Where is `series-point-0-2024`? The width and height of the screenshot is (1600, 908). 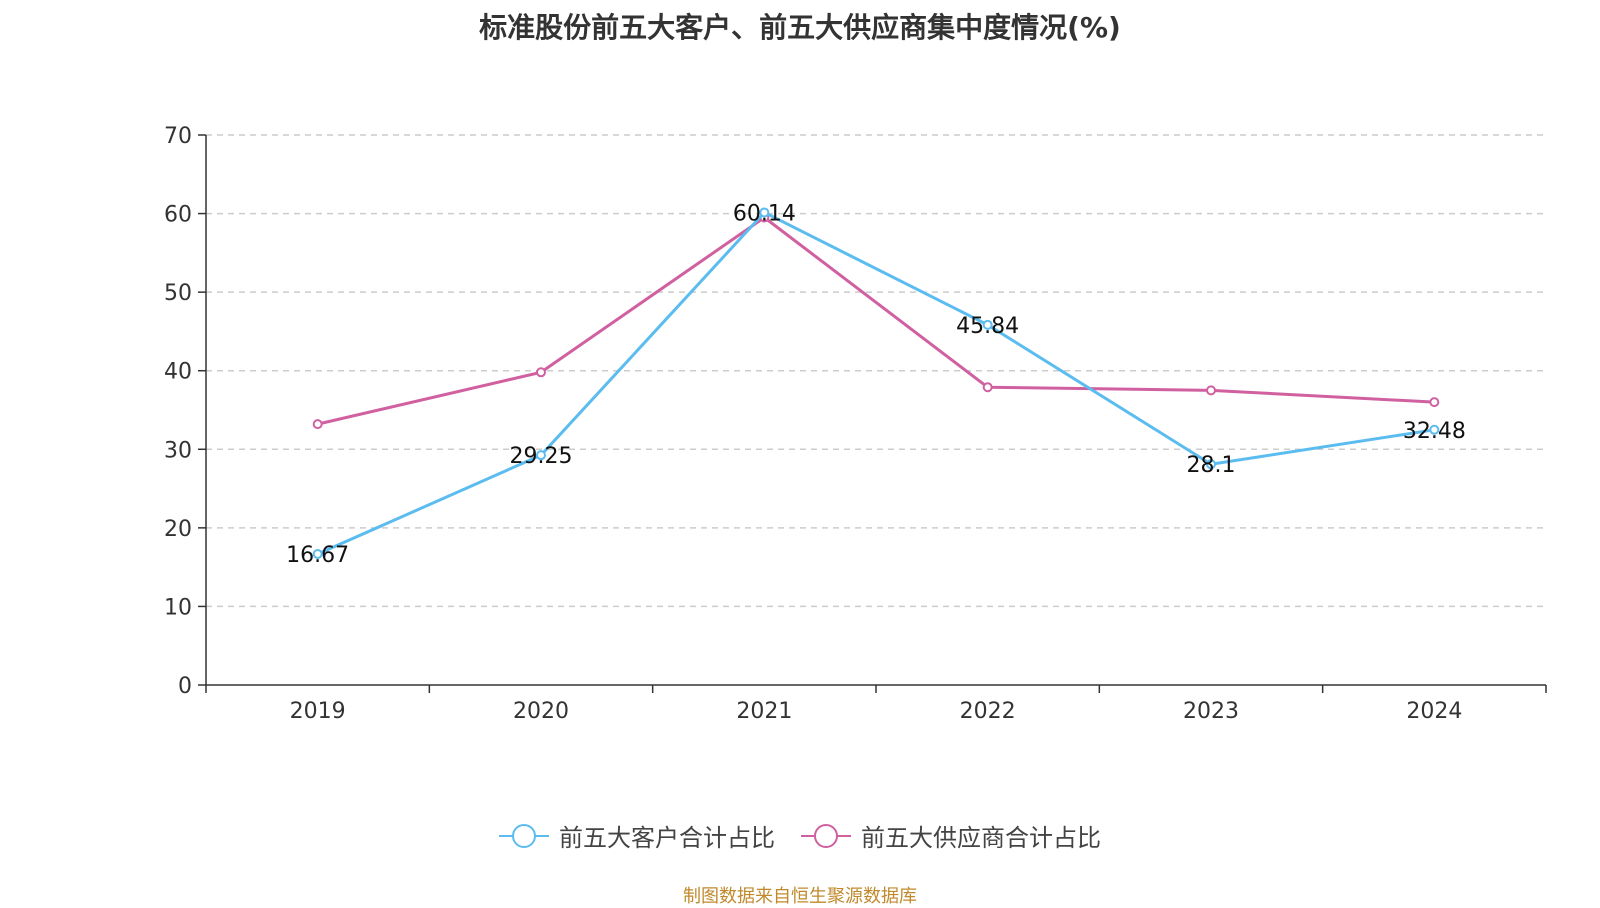 series-point-0-2024 is located at coordinates (1434, 429).